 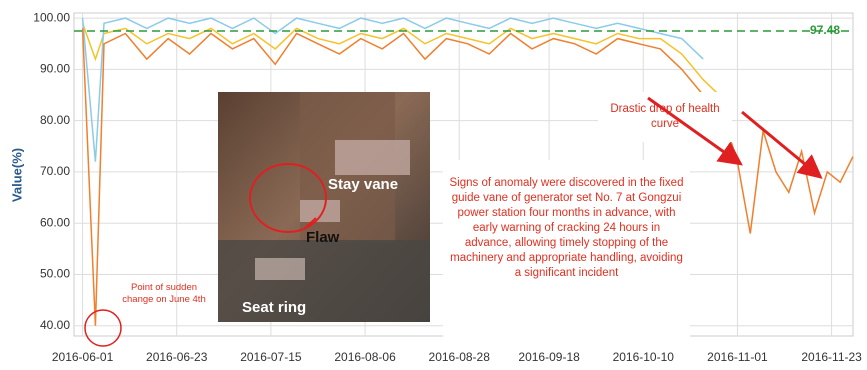 What do you see at coordinates (177, 357) in the screenshot?
I see `x-tick-label: 2016-06-23` at bounding box center [177, 357].